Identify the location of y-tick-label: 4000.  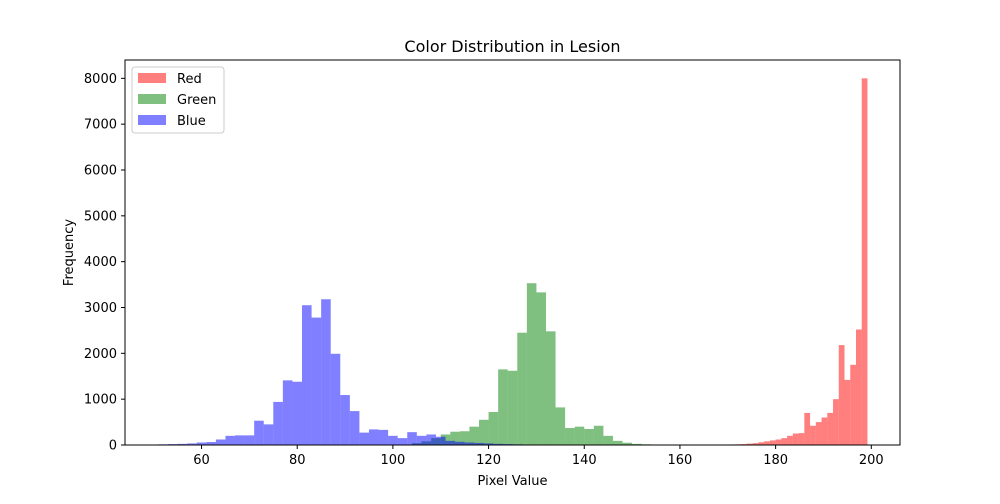
(100, 262).